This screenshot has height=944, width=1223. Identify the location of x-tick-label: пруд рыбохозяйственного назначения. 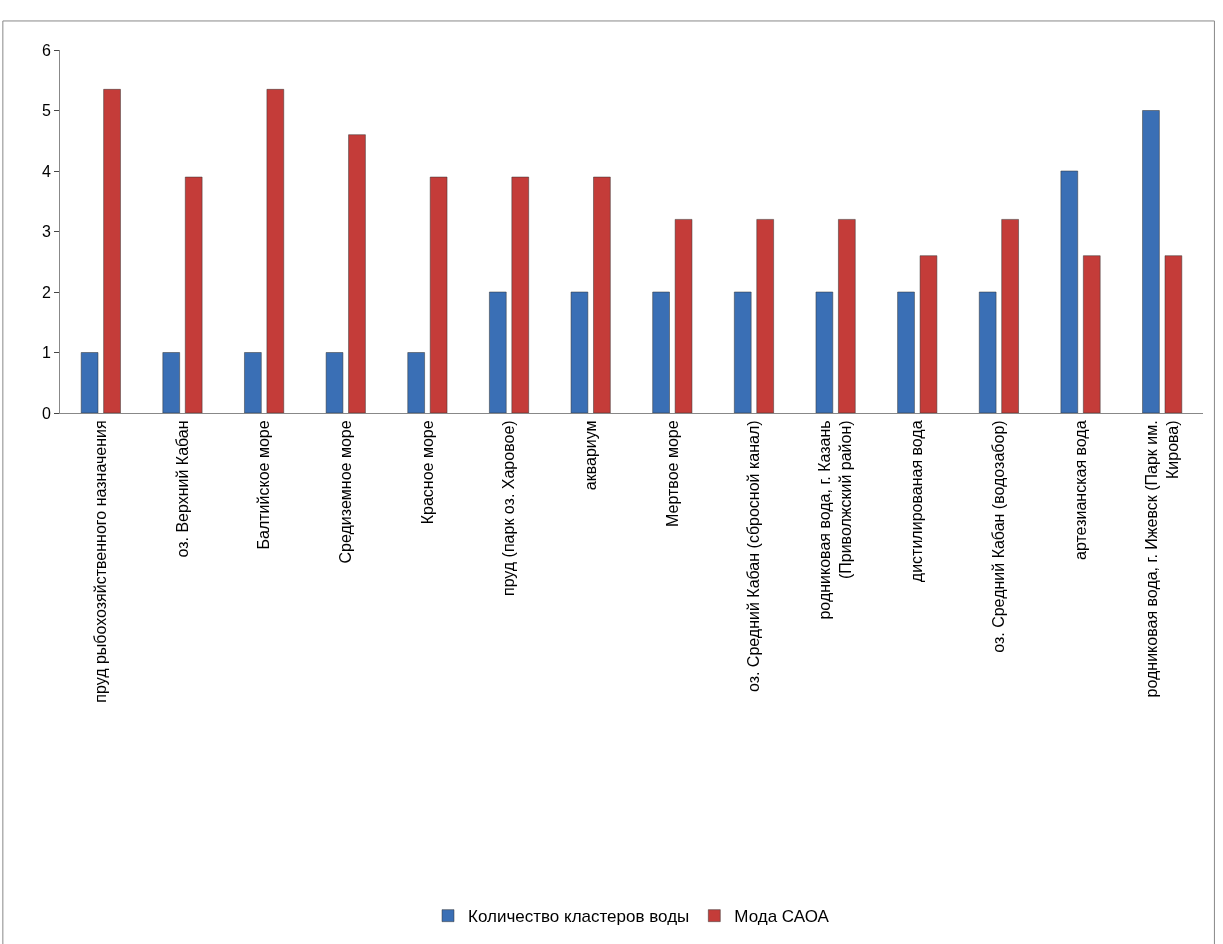
(101, 561).